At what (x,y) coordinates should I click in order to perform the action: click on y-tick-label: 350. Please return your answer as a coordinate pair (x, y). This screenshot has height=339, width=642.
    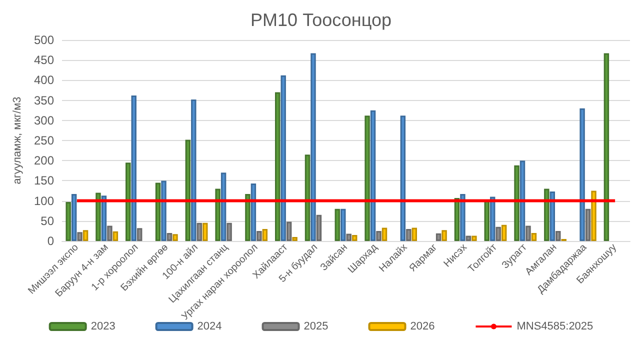
    Looking at the image, I should click on (44, 100).